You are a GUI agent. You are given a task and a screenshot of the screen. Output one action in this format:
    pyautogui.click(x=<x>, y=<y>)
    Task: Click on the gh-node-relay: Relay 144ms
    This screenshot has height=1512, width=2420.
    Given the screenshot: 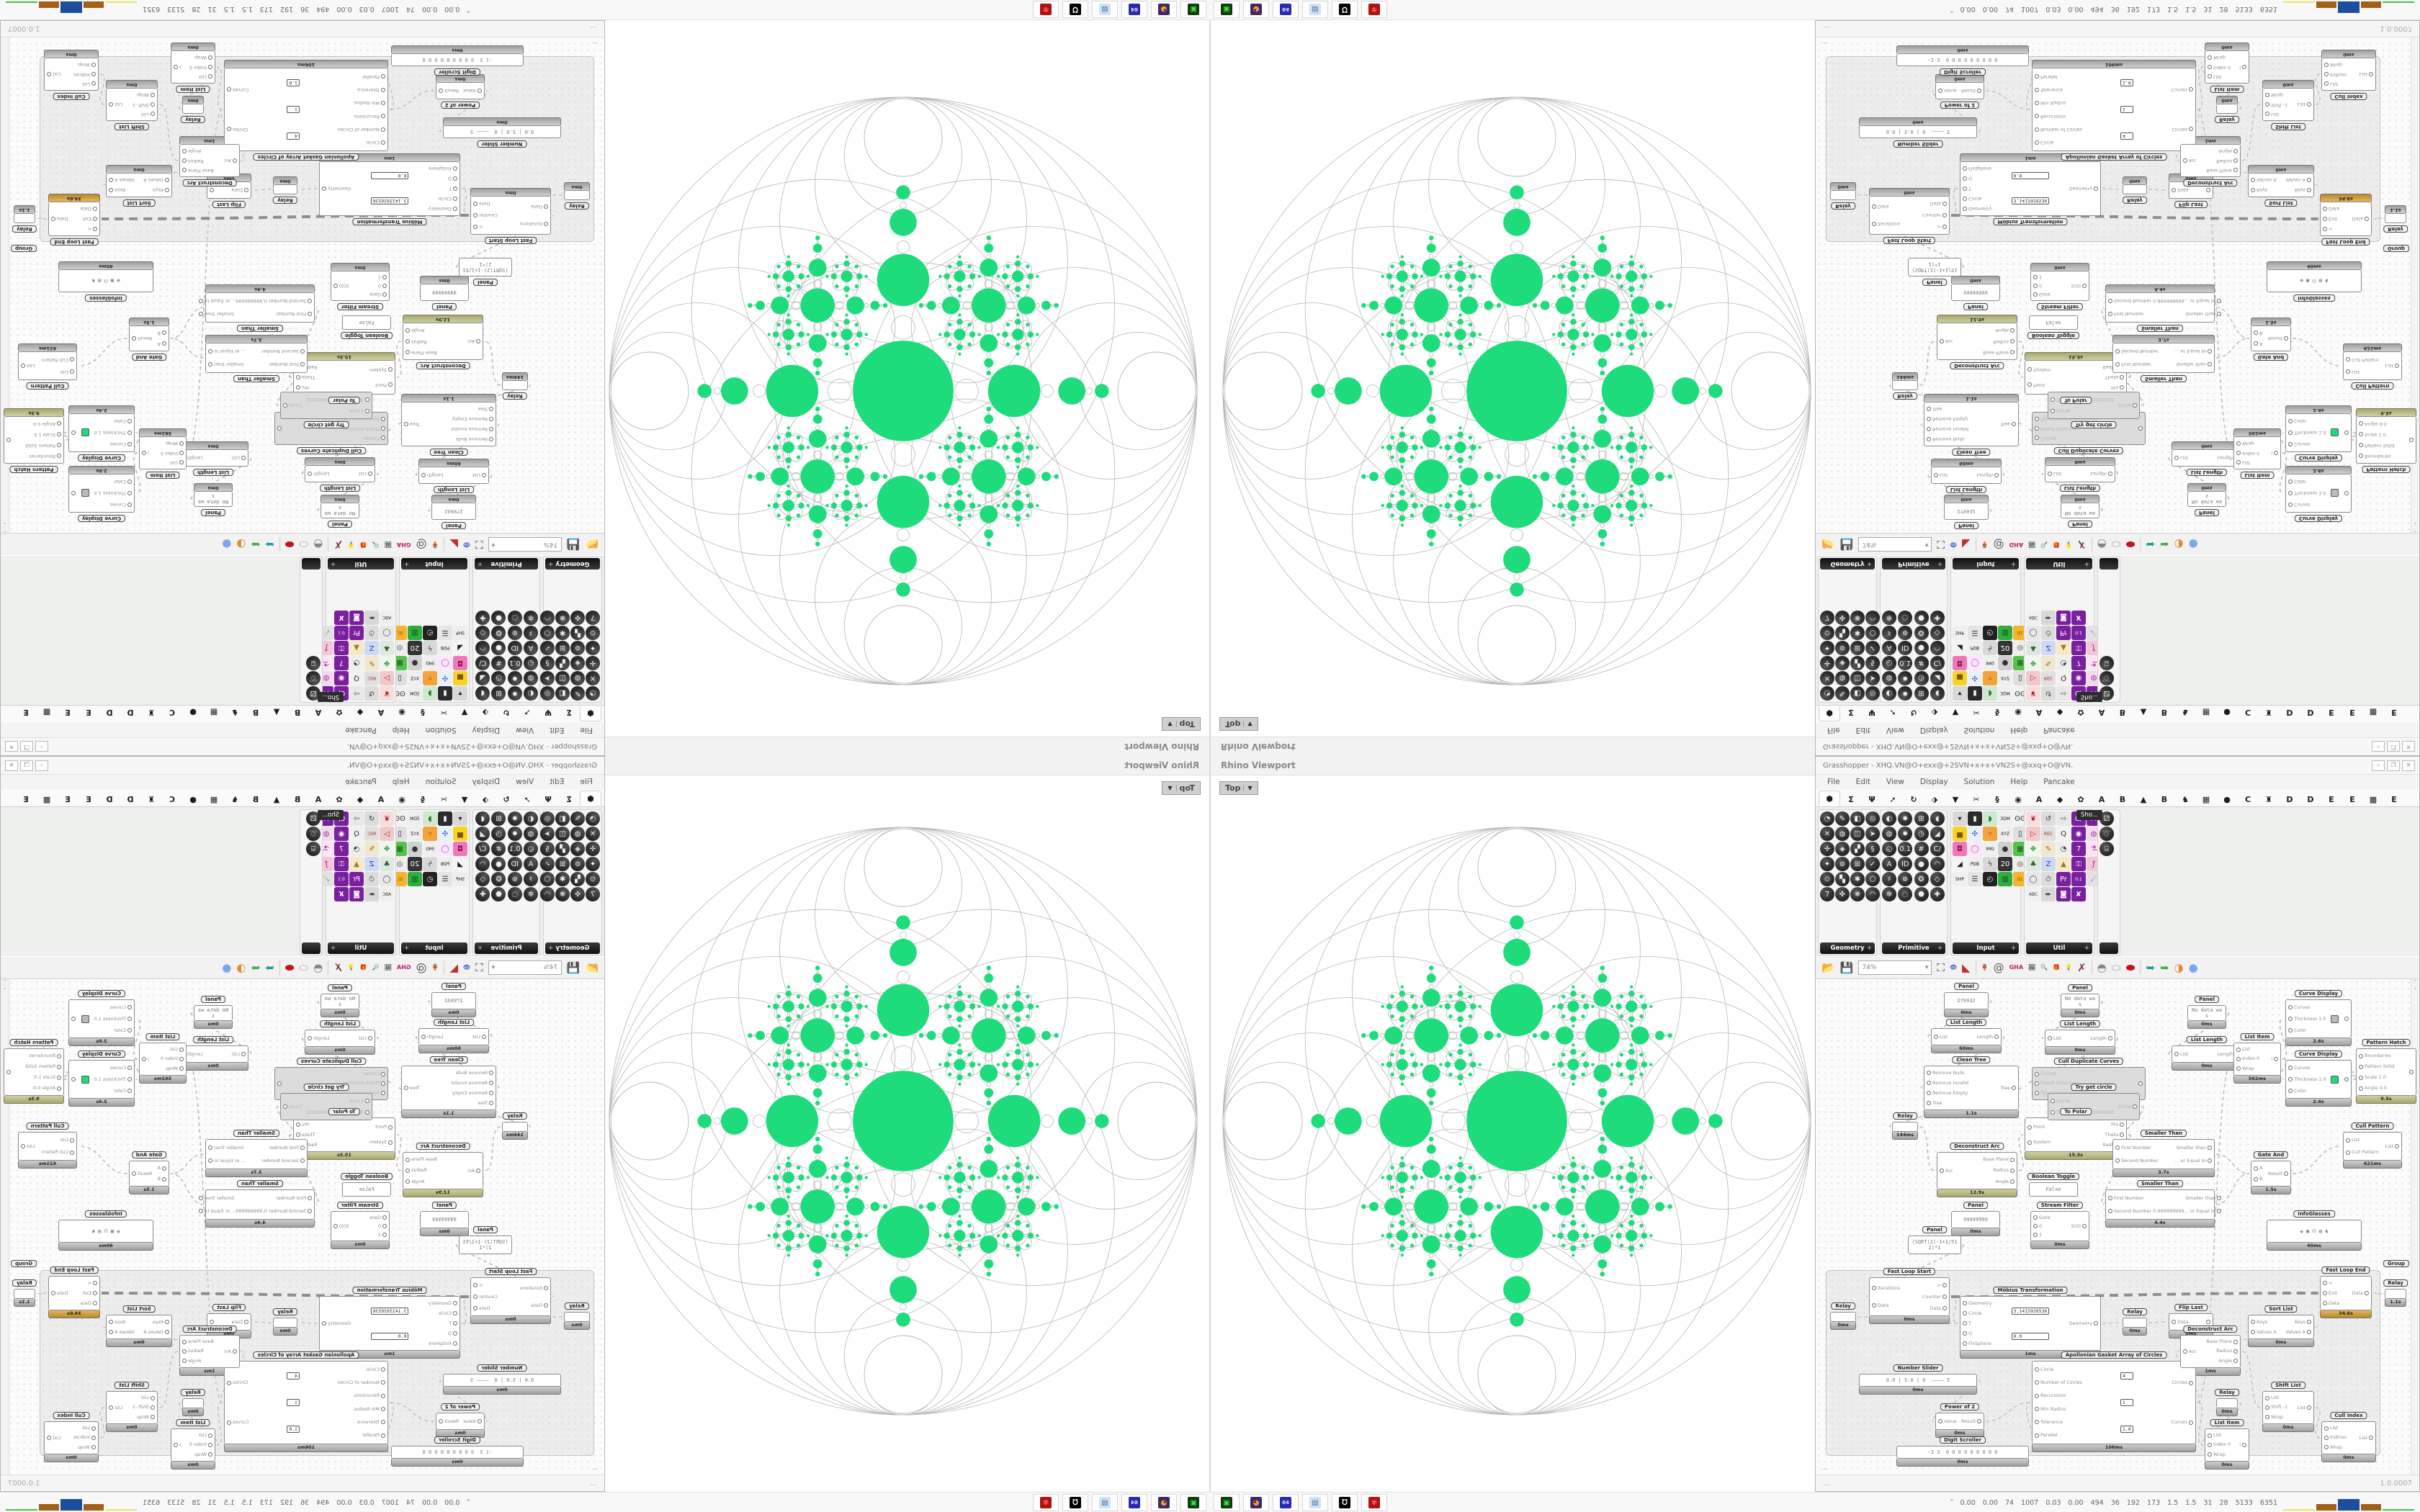 What is the action you would take?
    pyautogui.click(x=1905, y=386)
    